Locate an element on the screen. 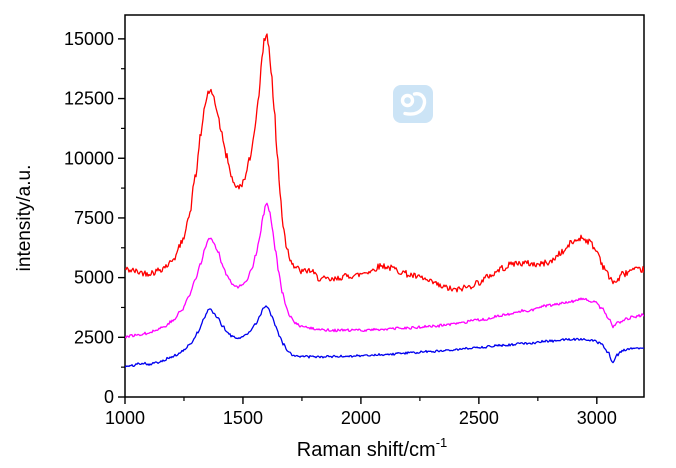  y-tick-label: 12500 is located at coordinates (89, 99).